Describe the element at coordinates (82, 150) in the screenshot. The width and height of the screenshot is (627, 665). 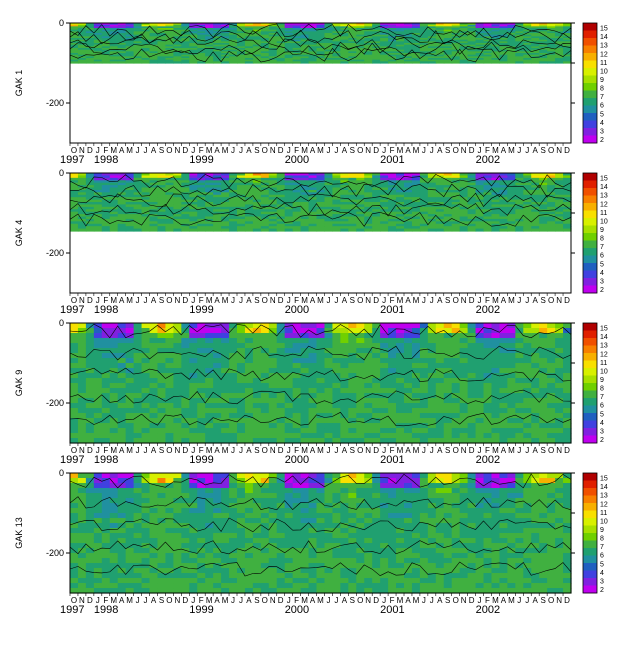
I see `month-label: N` at that location.